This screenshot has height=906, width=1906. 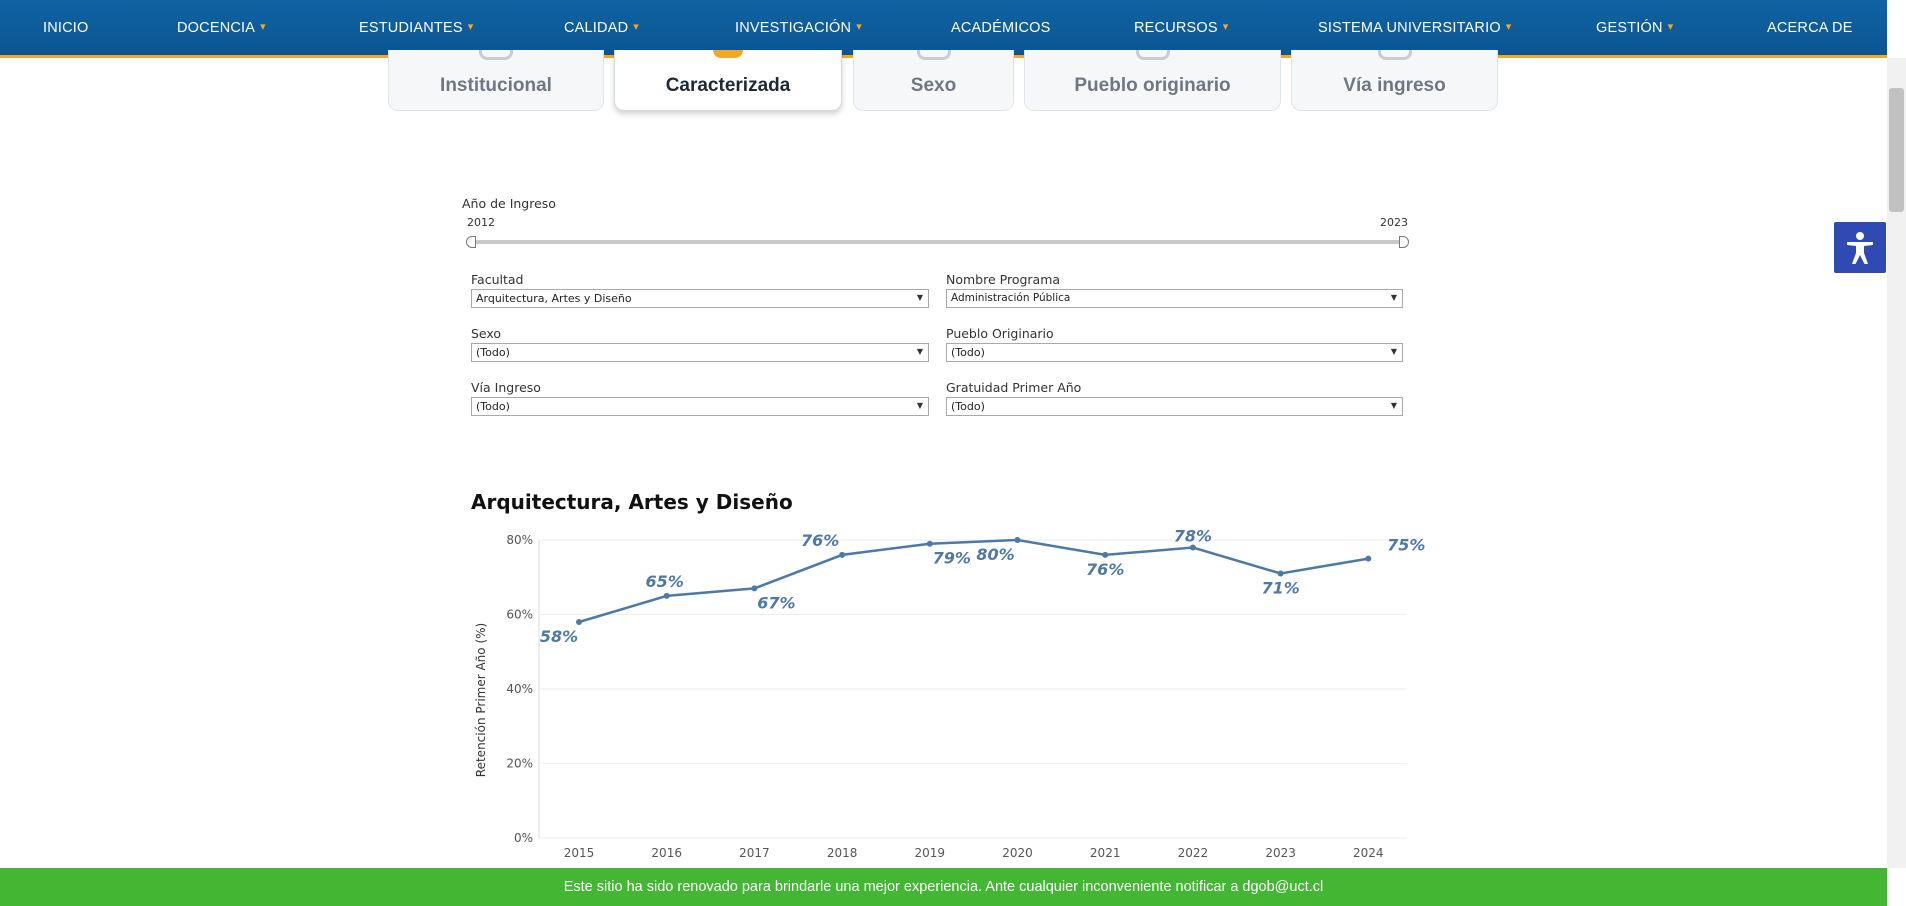 What do you see at coordinates (930, 853) in the screenshot?
I see `x-tick-label: 2019` at bounding box center [930, 853].